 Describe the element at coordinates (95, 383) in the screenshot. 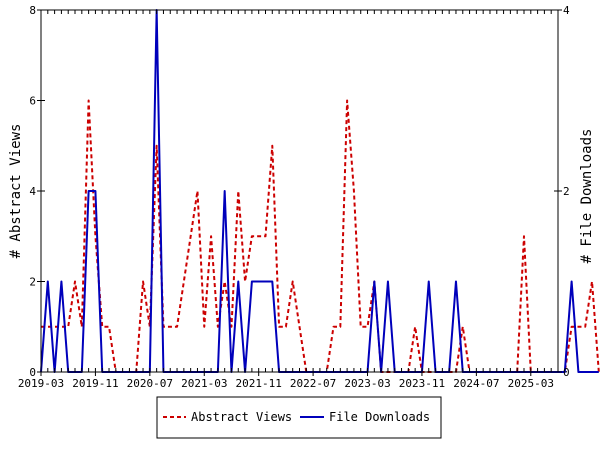

I see `x-tick-label: 2019-11` at that location.